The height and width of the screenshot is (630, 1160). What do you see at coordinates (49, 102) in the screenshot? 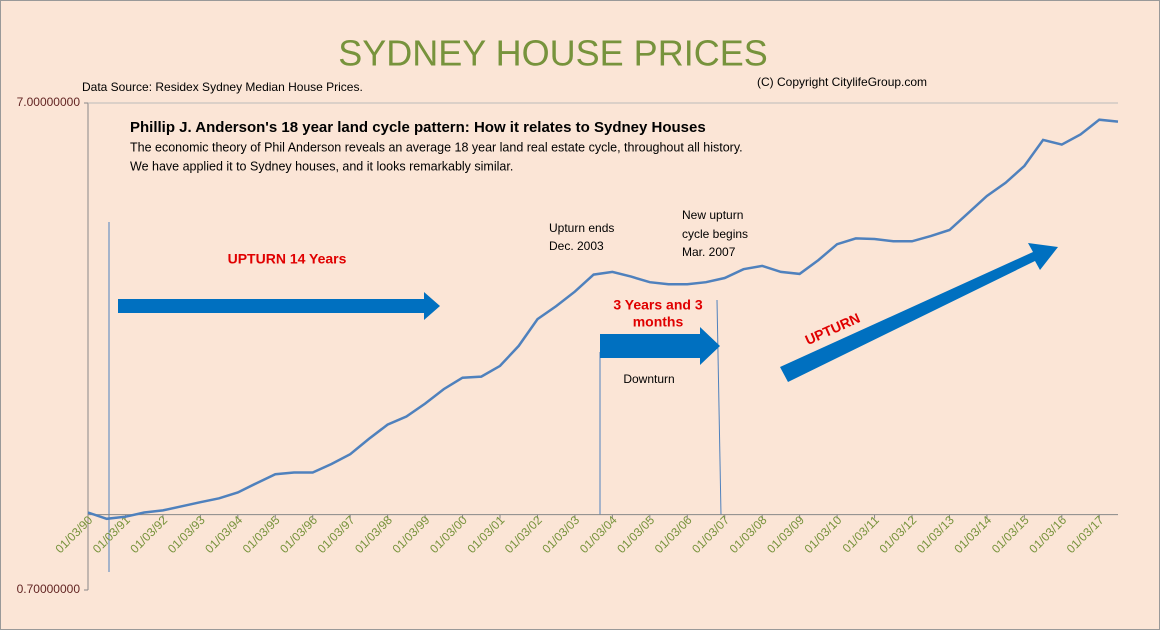
I see `y-tick-label: 7.00000000` at bounding box center [49, 102].